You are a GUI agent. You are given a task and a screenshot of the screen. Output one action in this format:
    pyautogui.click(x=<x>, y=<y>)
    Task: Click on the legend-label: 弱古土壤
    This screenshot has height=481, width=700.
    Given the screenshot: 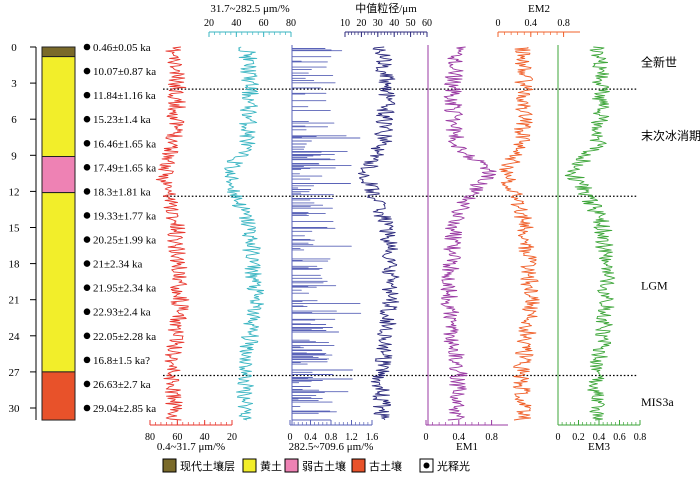 What is the action you would take?
    pyautogui.click(x=324, y=466)
    